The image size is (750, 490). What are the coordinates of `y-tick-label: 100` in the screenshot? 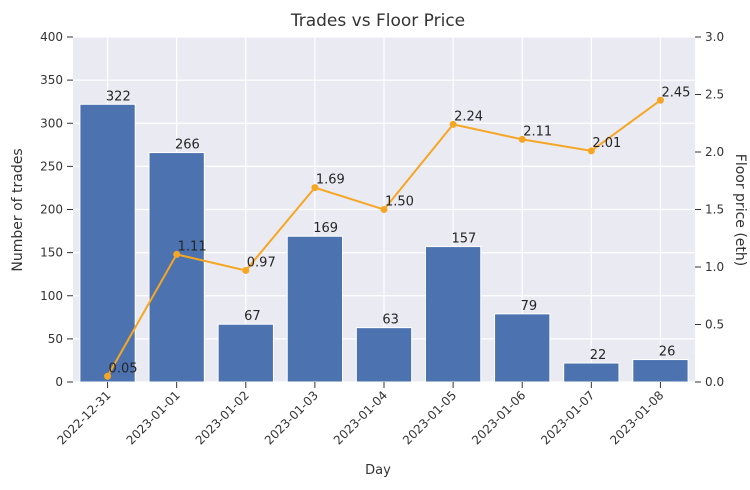 It's located at (51, 296).